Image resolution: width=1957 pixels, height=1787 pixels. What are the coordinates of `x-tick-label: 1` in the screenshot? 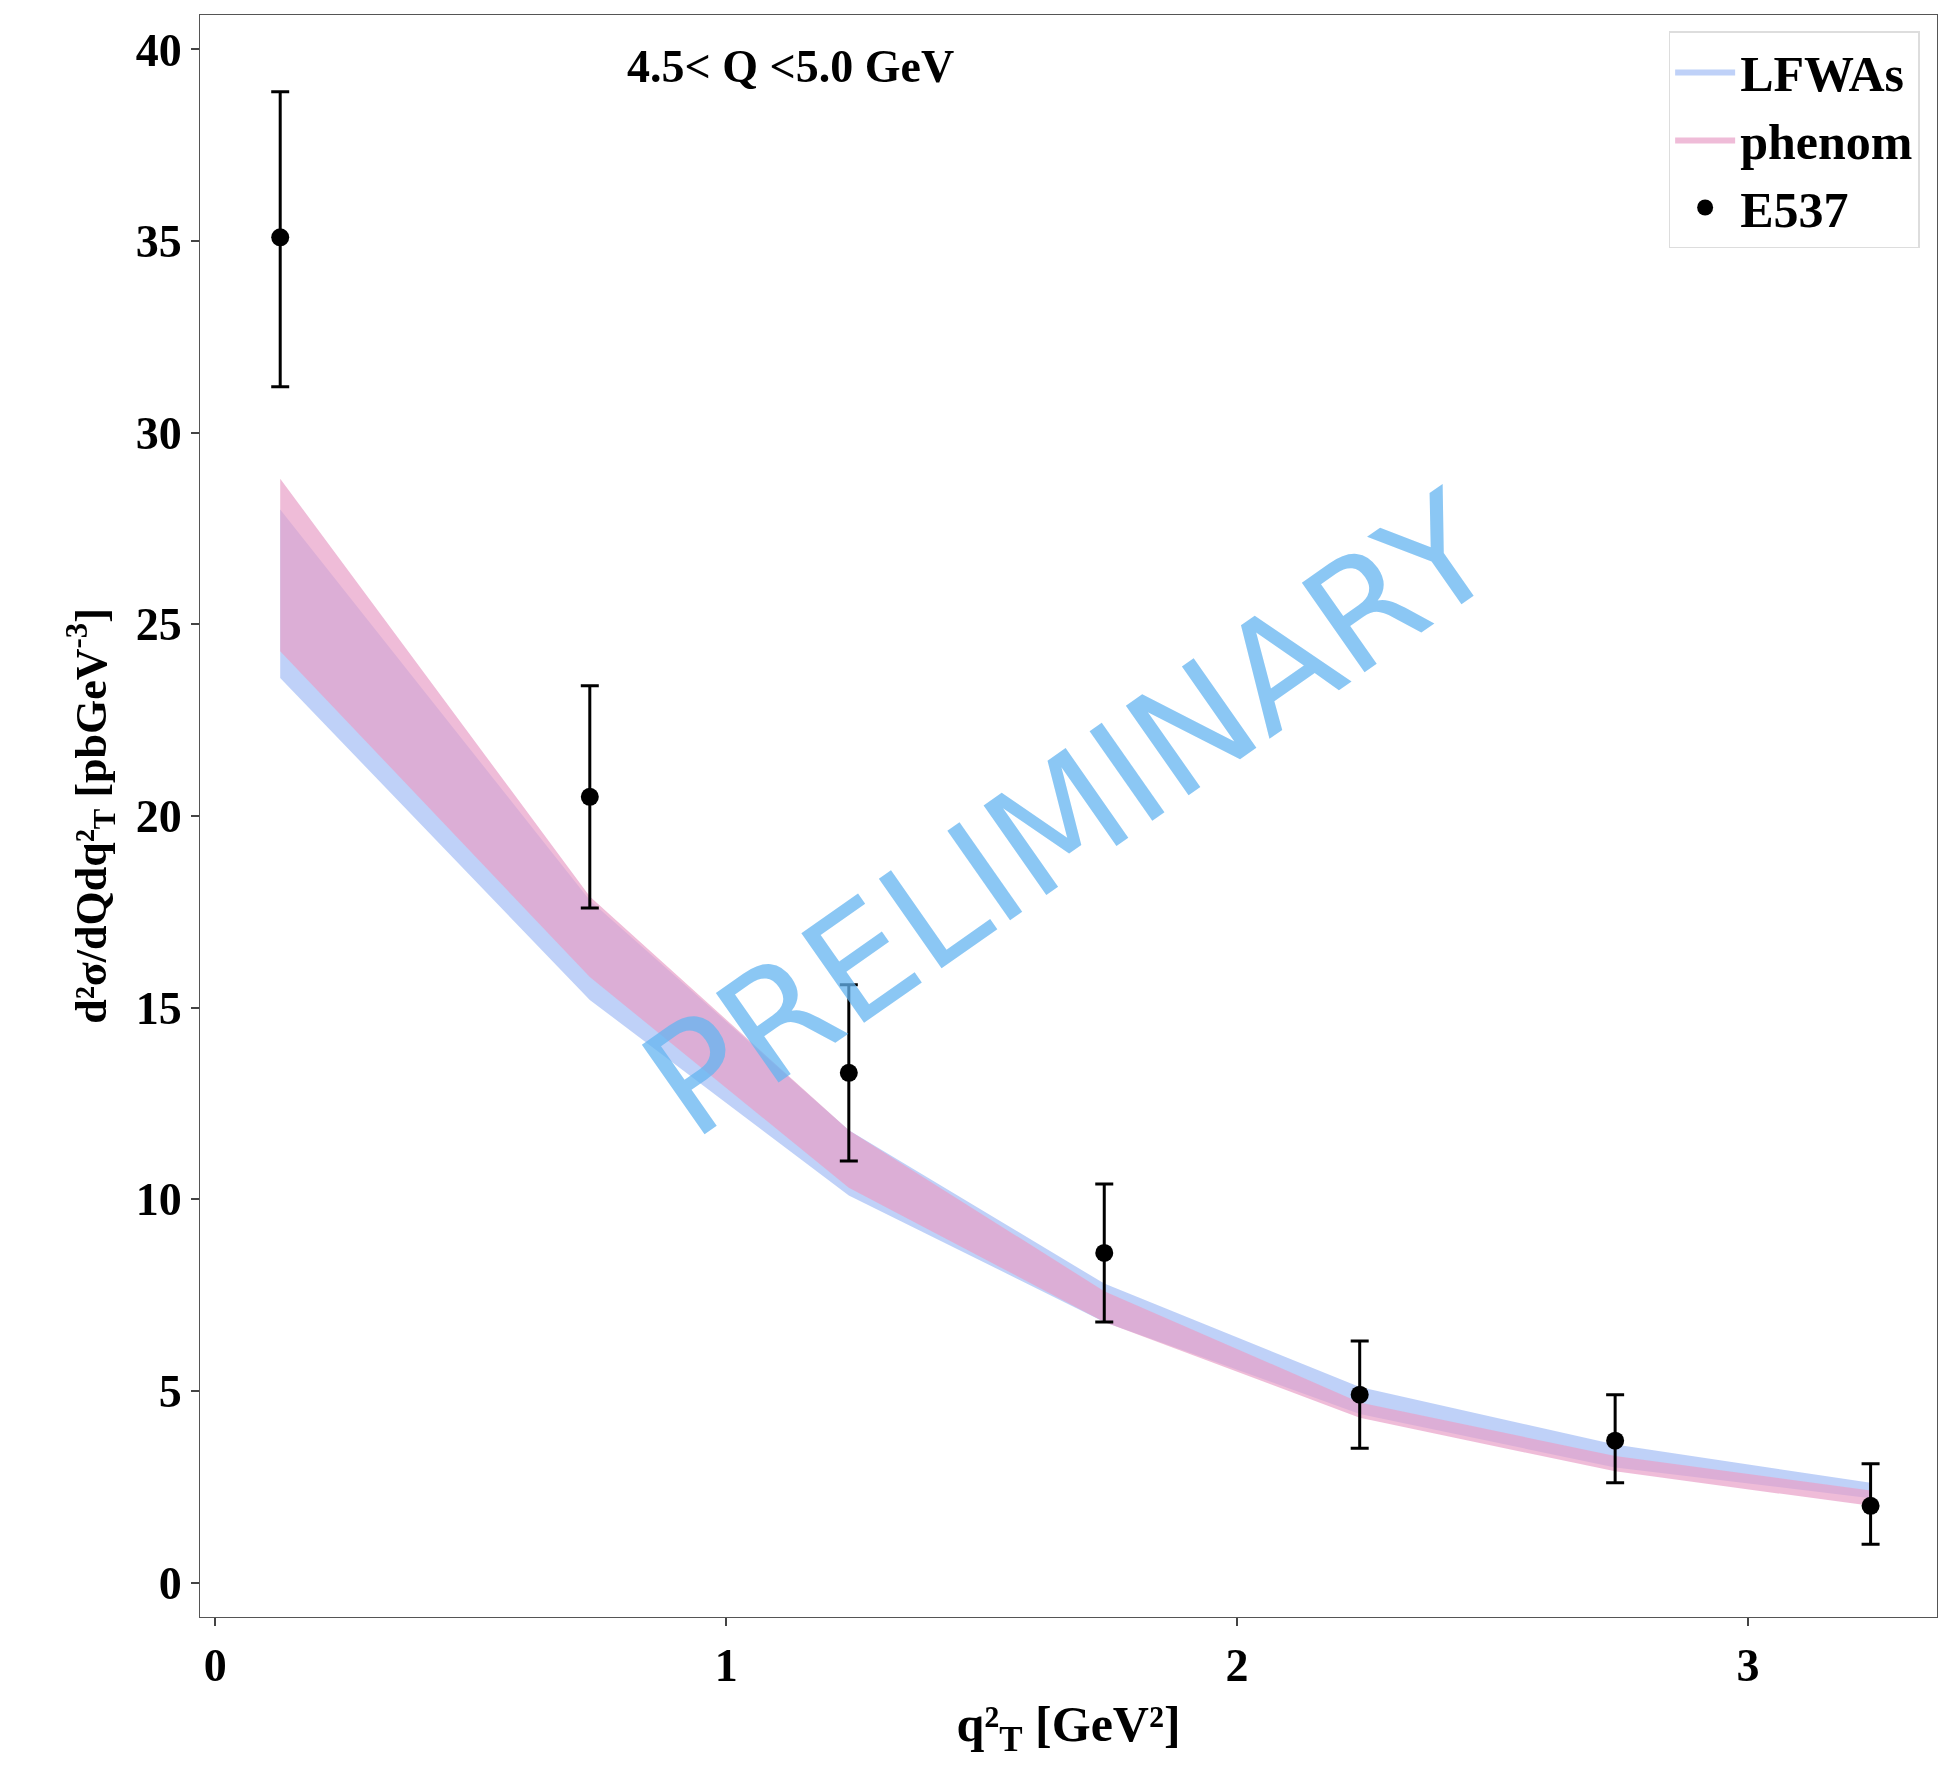 It's located at (726, 1666).